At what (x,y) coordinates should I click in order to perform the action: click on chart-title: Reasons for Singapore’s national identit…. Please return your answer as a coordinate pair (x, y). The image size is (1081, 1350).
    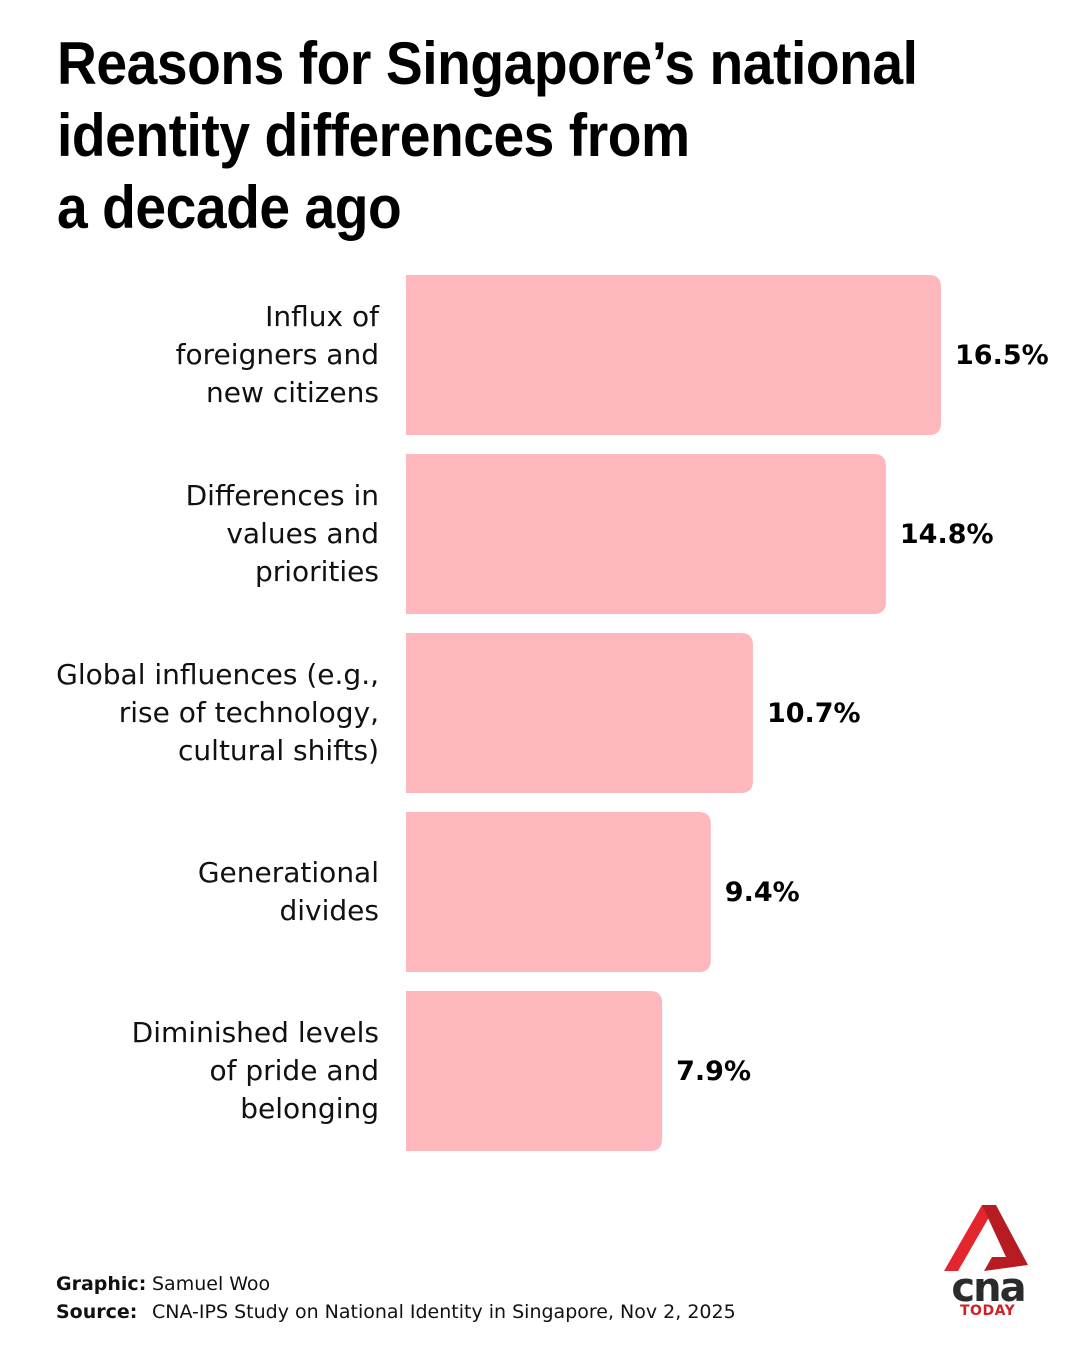
    Looking at the image, I should click on (508, 136).